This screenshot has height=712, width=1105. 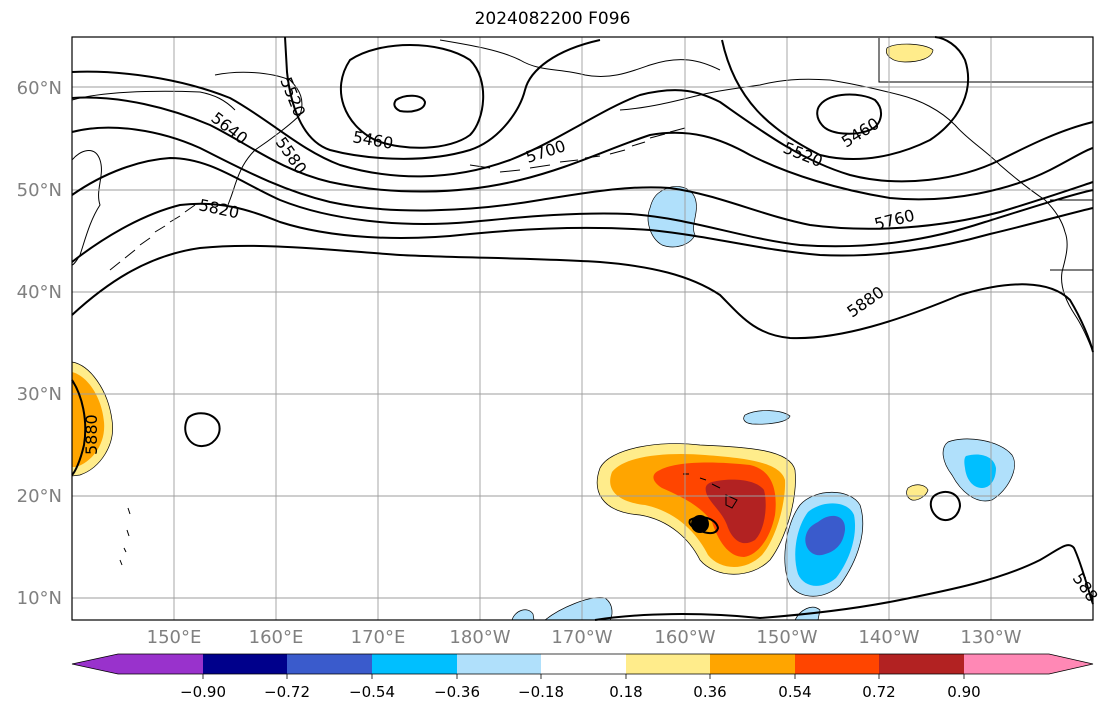 What do you see at coordinates (203, 692) in the screenshot?
I see `colorbar-tick-label: −0.90` at bounding box center [203, 692].